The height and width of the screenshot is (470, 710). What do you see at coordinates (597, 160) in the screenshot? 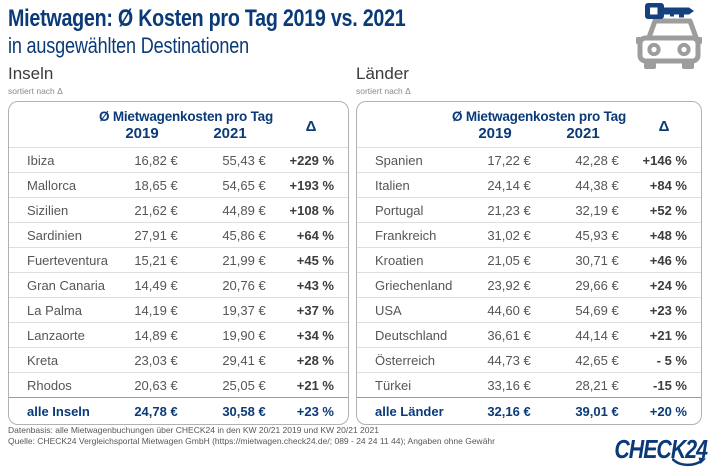
I see `value-2021: 42,28 €` at bounding box center [597, 160].